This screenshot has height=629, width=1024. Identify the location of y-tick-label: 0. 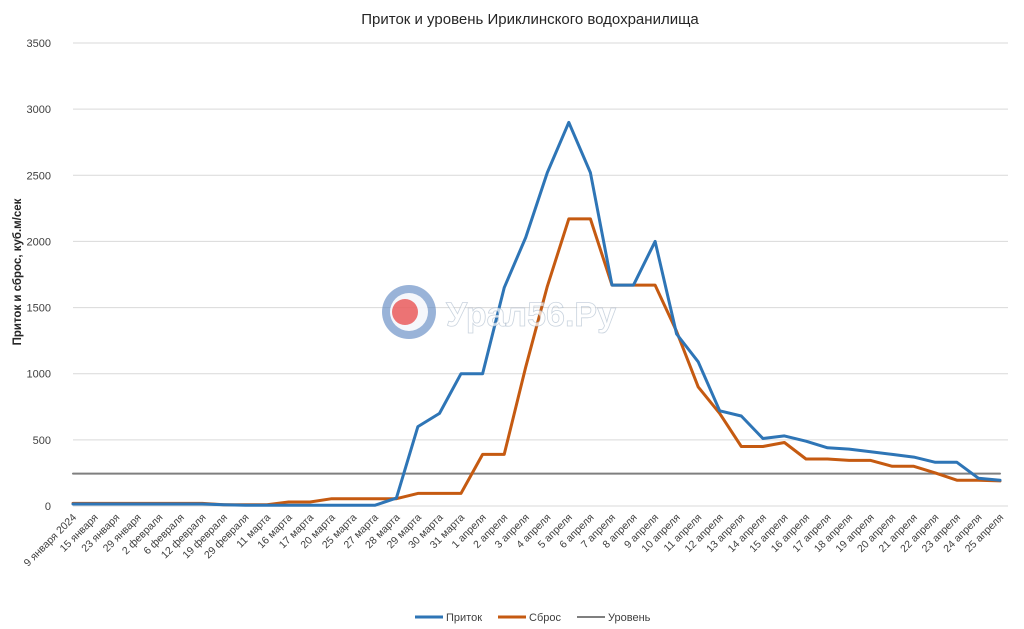
(48, 507).